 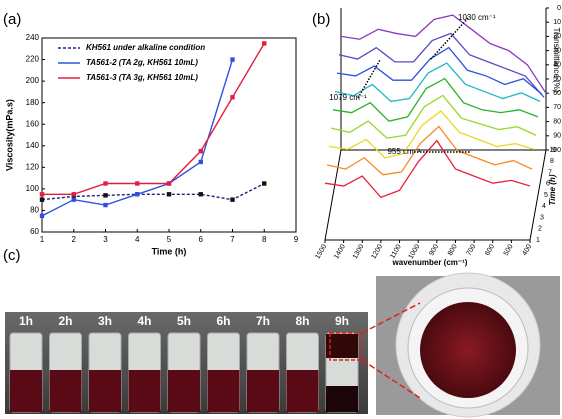 I want to click on y-tick-label: 90, so click(x=557, y=136).